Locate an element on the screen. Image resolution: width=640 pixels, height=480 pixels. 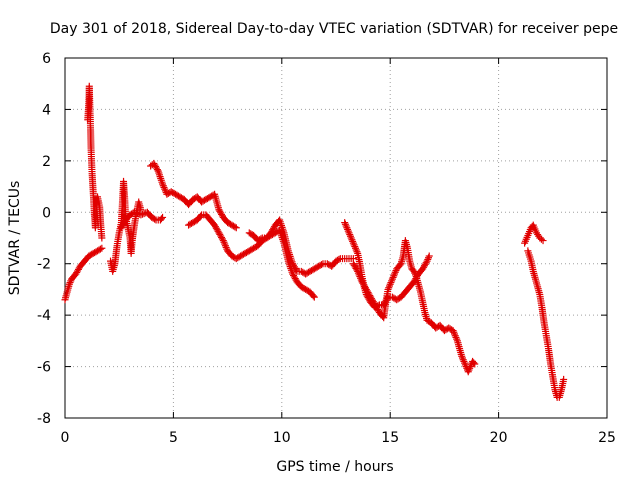
x-tick-label: 15 is located at coordinates (390, 438).